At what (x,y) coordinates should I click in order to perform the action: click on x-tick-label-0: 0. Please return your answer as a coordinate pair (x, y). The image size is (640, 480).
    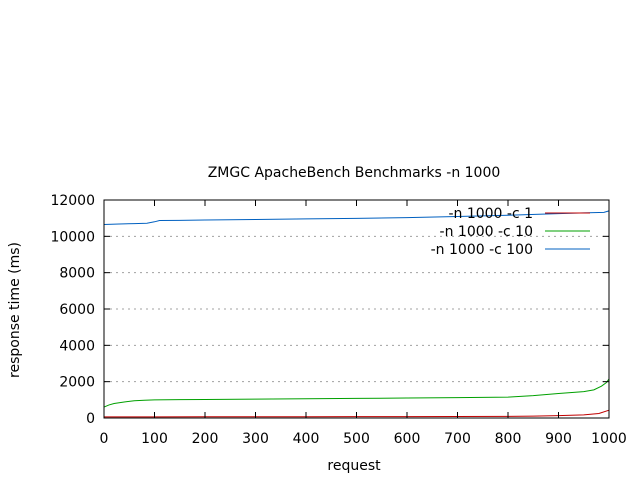
    Looking at the image, I should click on (104, 439).